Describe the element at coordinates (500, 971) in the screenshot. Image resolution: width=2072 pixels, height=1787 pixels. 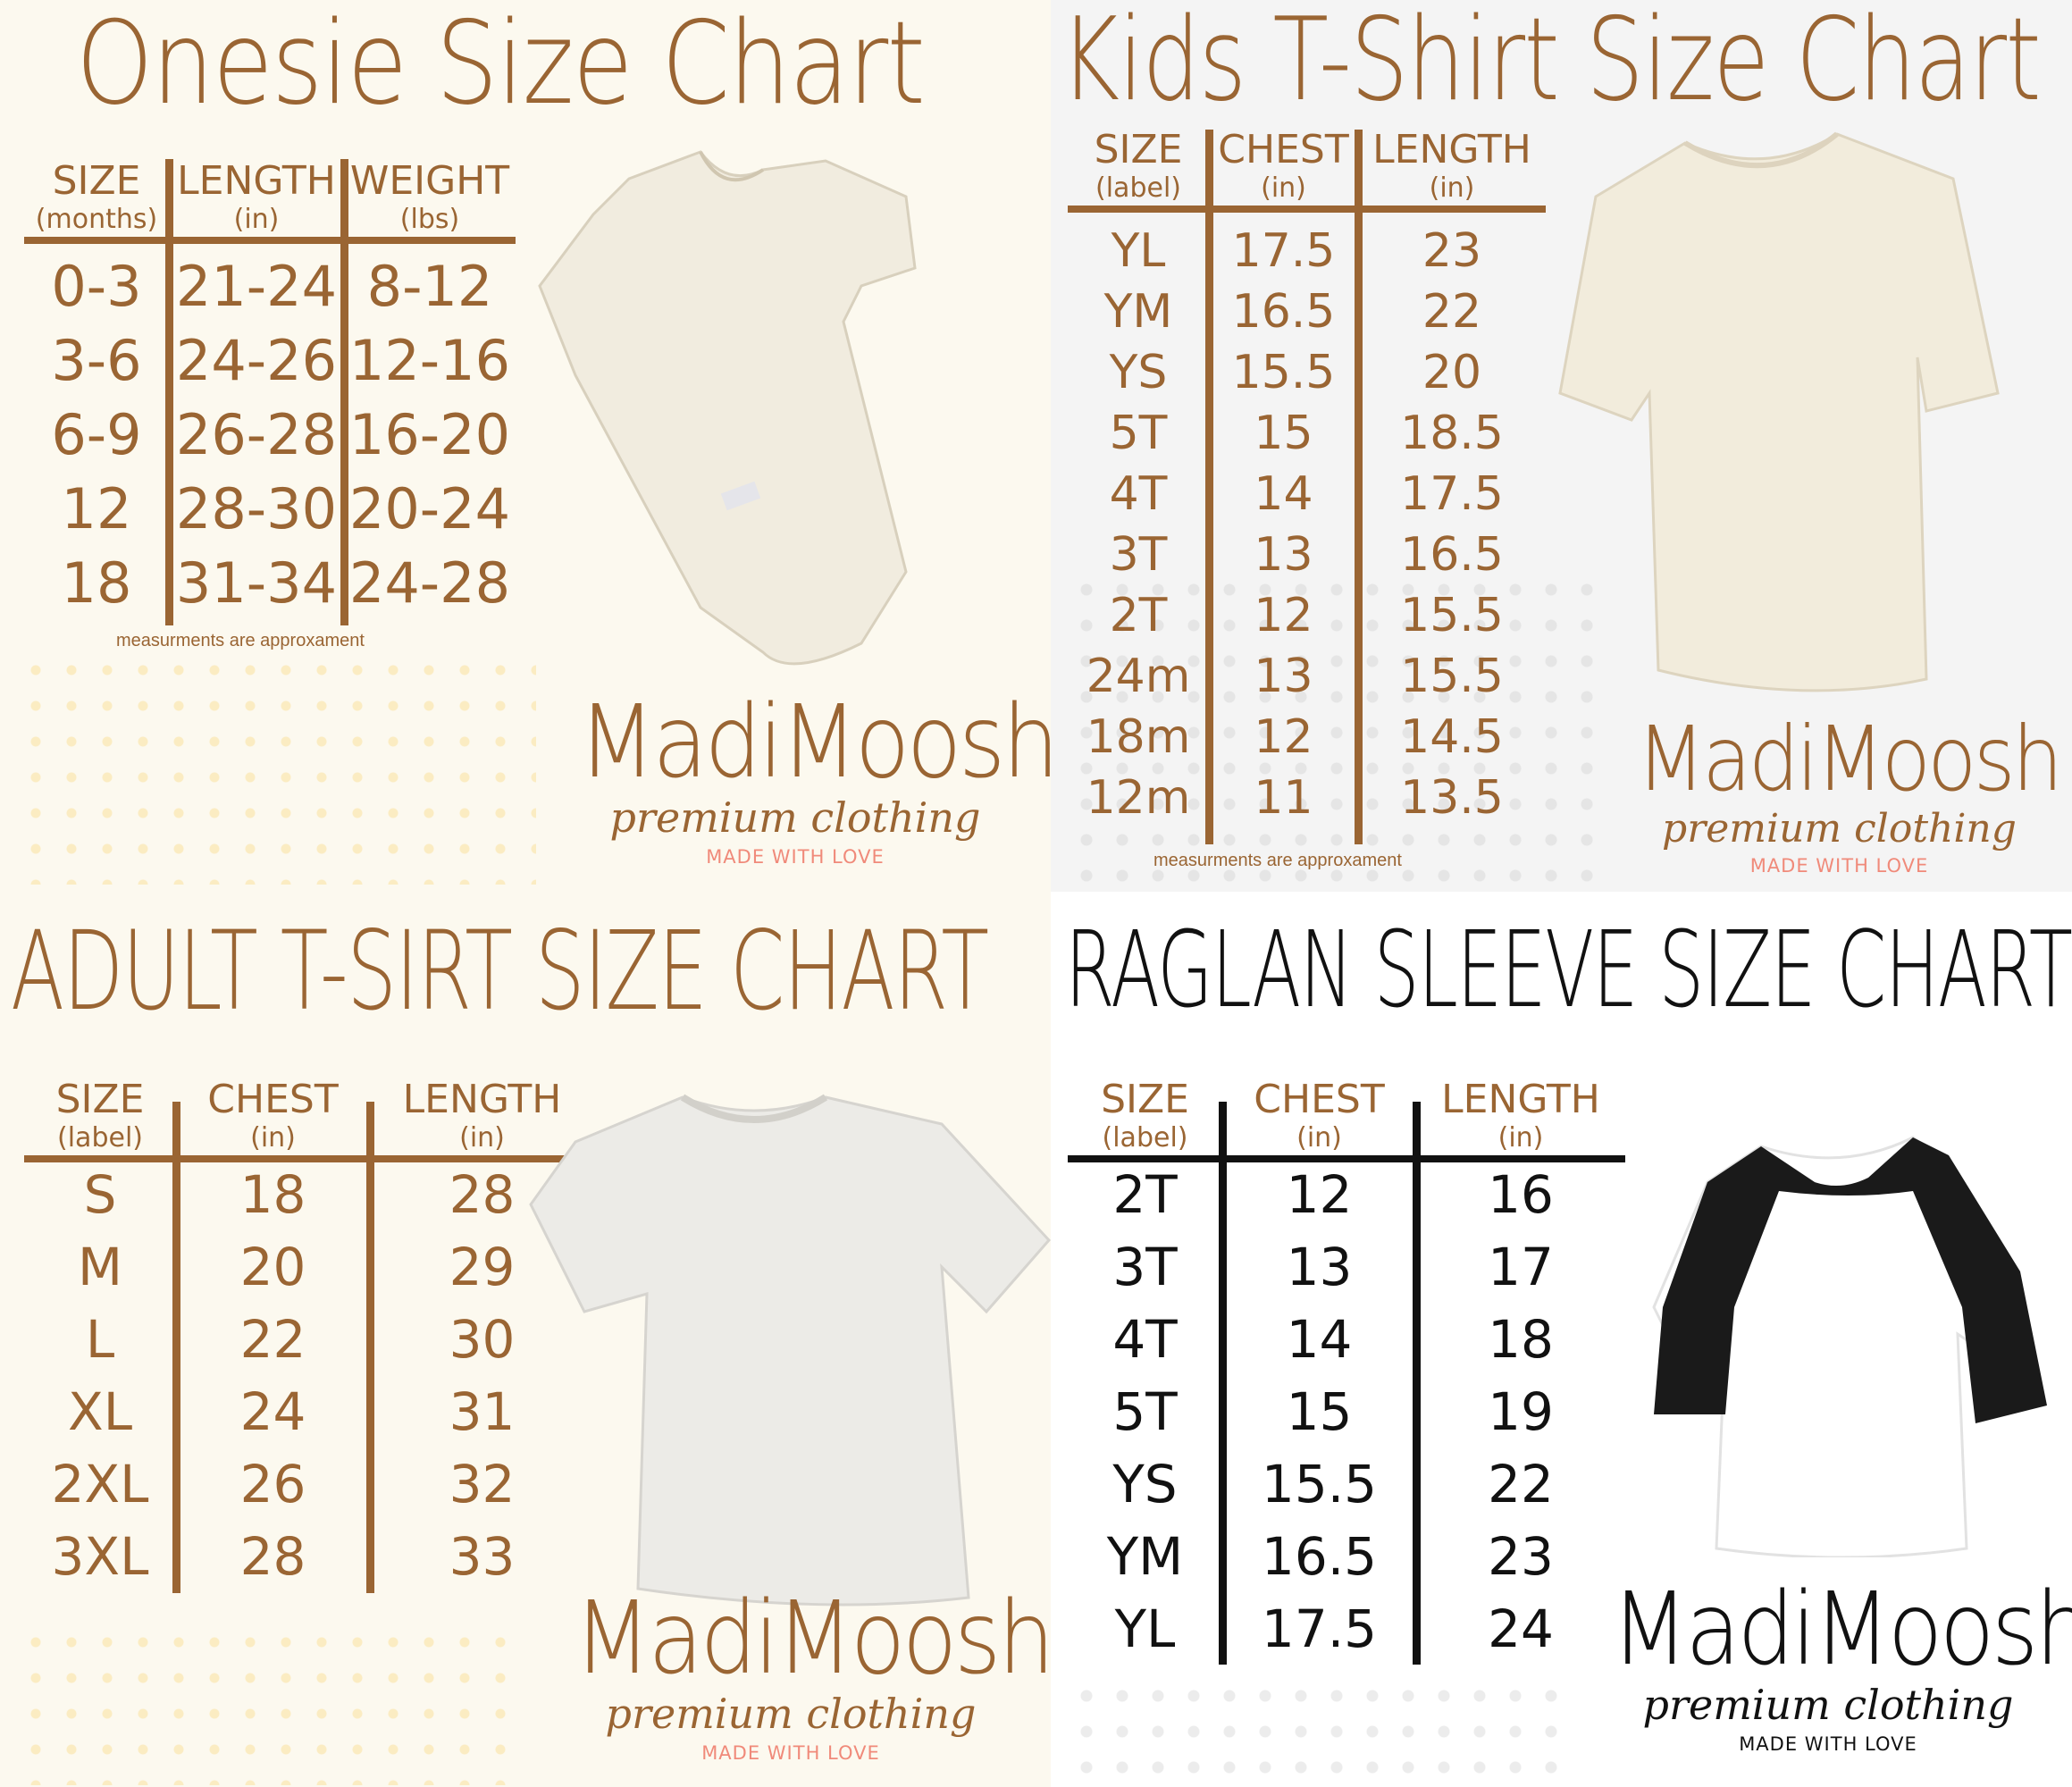
I see `adult-title: ADULT T-SIRT SIZE CHART` at that location.